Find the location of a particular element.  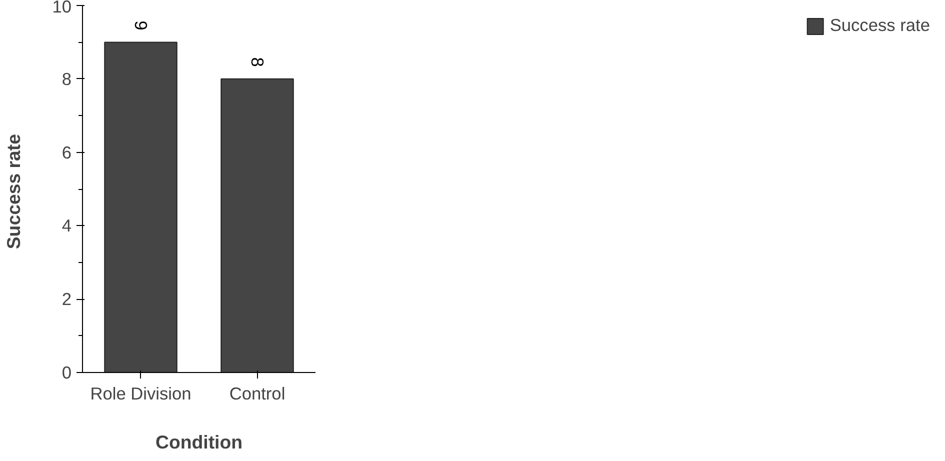

y-tick-label: 10 is located at coordinates (62, 8).